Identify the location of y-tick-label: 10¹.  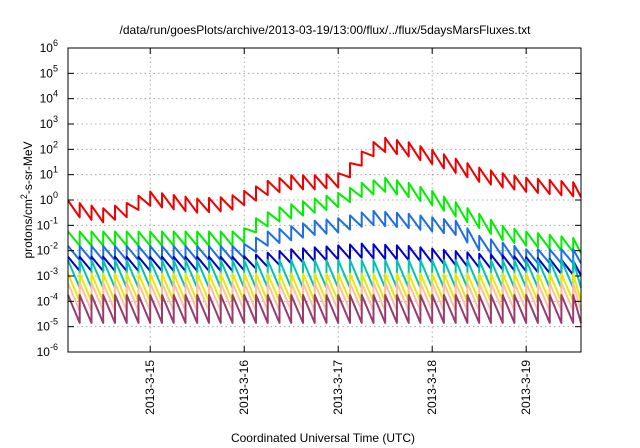
(49, 173).